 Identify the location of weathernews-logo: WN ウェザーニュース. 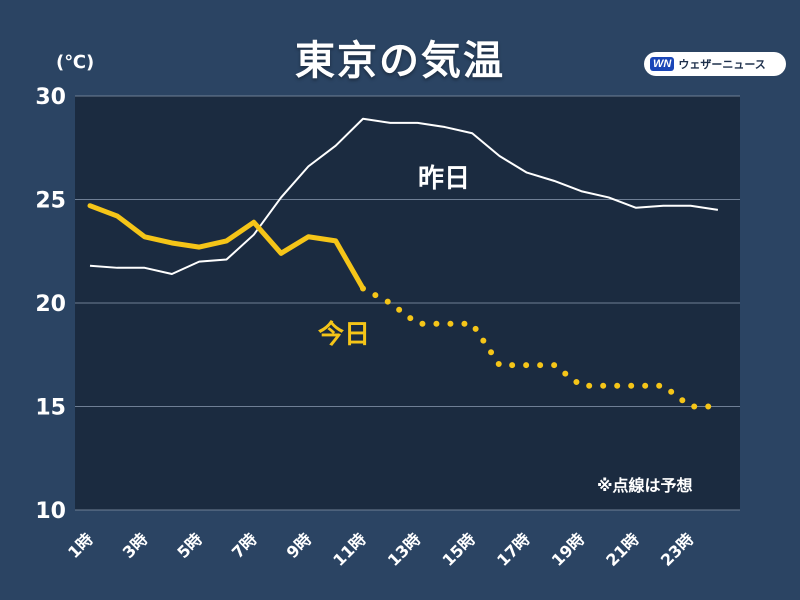
(715, 64).